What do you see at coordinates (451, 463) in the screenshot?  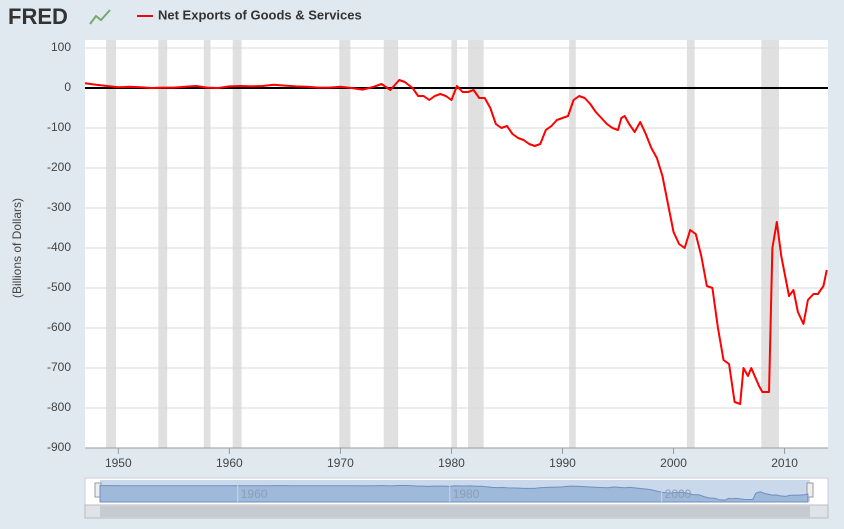 I see `x-tick-label: 1980` at bounding box center [451, 463].